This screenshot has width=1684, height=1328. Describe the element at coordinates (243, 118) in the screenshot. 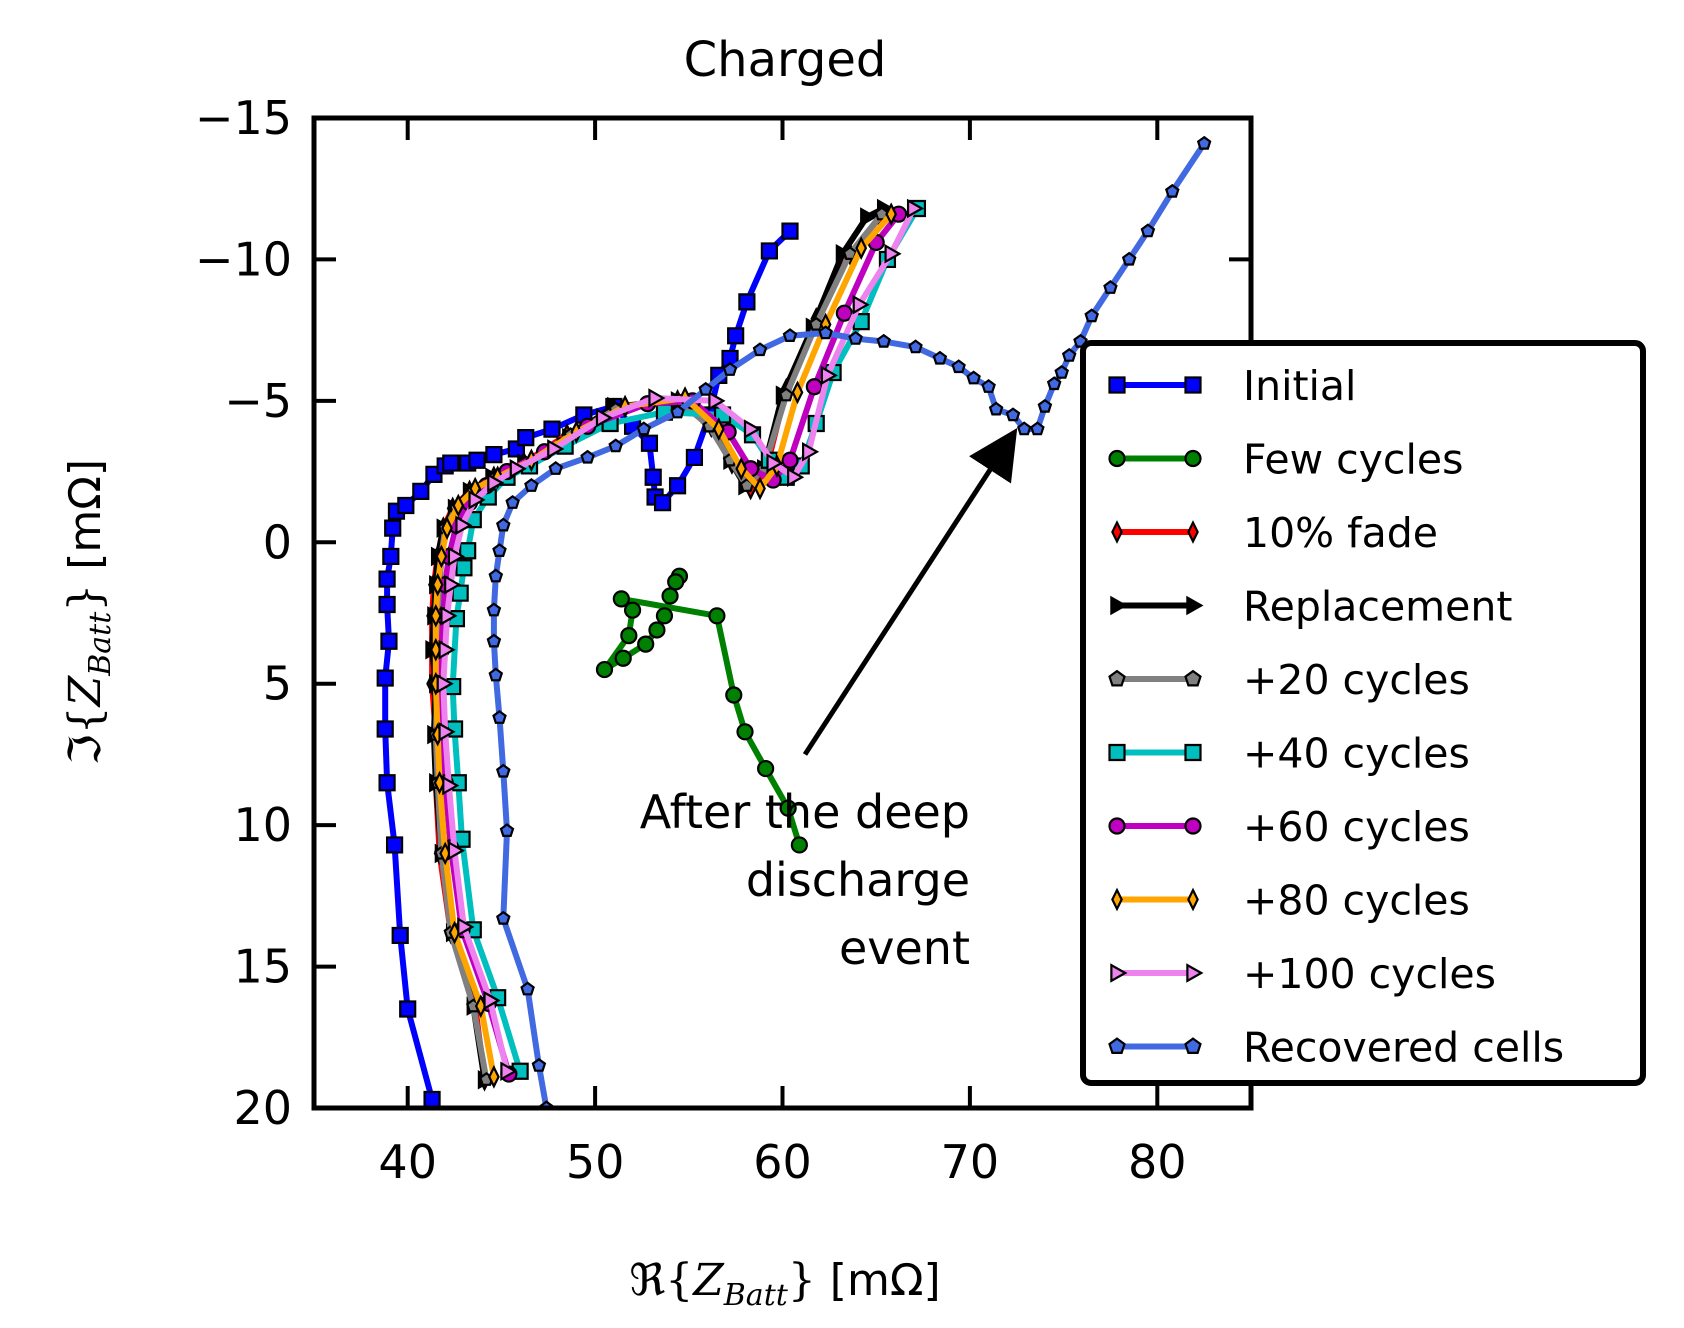

I see `y-tick-label: −15` at that location.